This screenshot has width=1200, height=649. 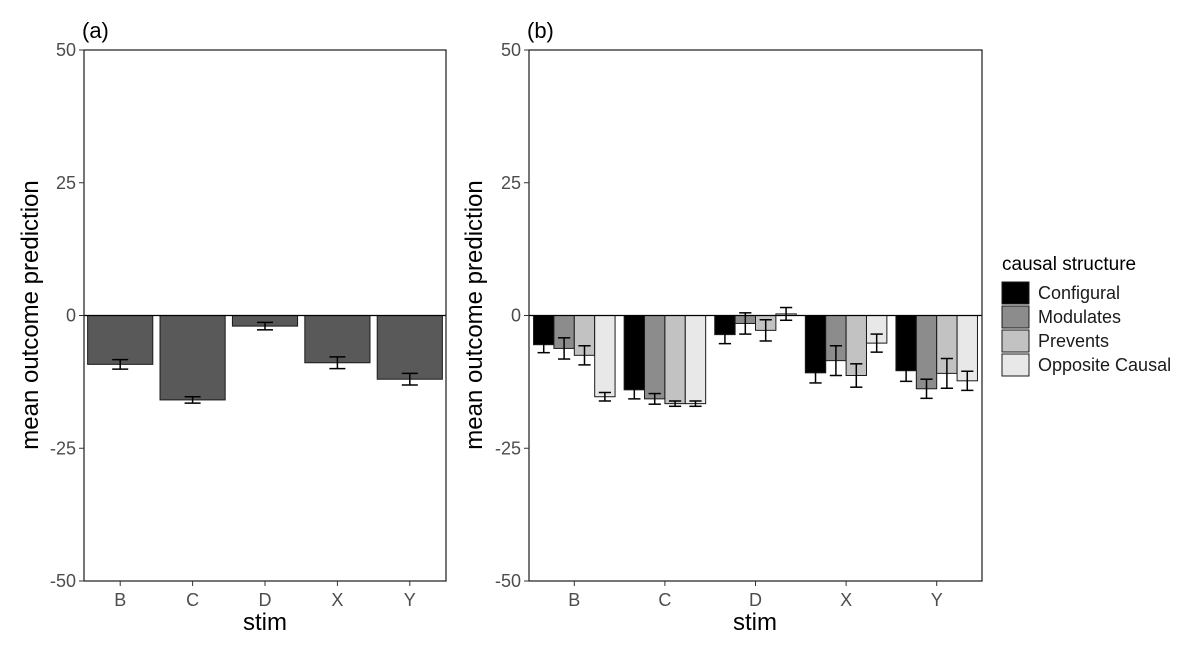 I want to click on panel-a-y-tick-label: 25, so click(x=66, y=183).